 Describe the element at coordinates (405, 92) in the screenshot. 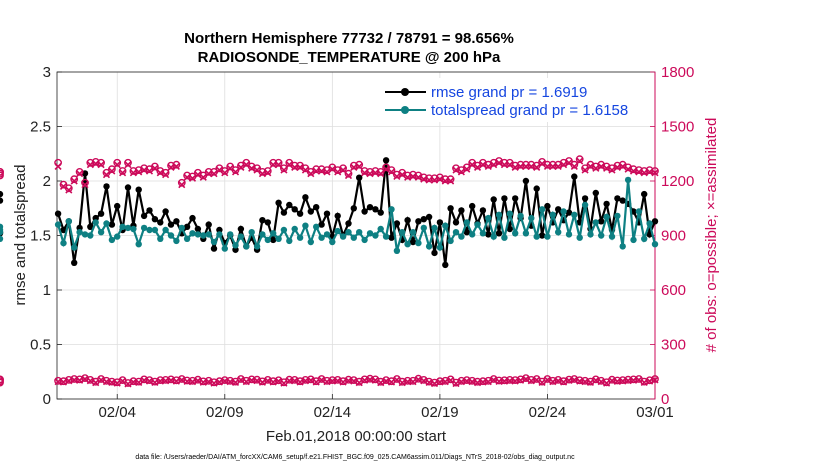

I see `legend-rmse-marker` at that location.